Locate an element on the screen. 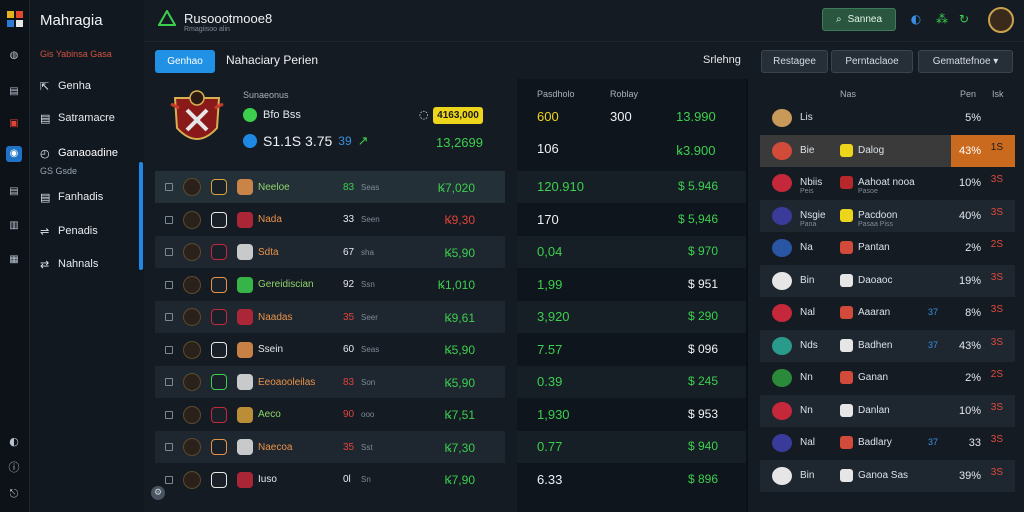 This screenshot has height=512, width=1024. standings-opponent: Badhen is located at coordinates (875, 345).